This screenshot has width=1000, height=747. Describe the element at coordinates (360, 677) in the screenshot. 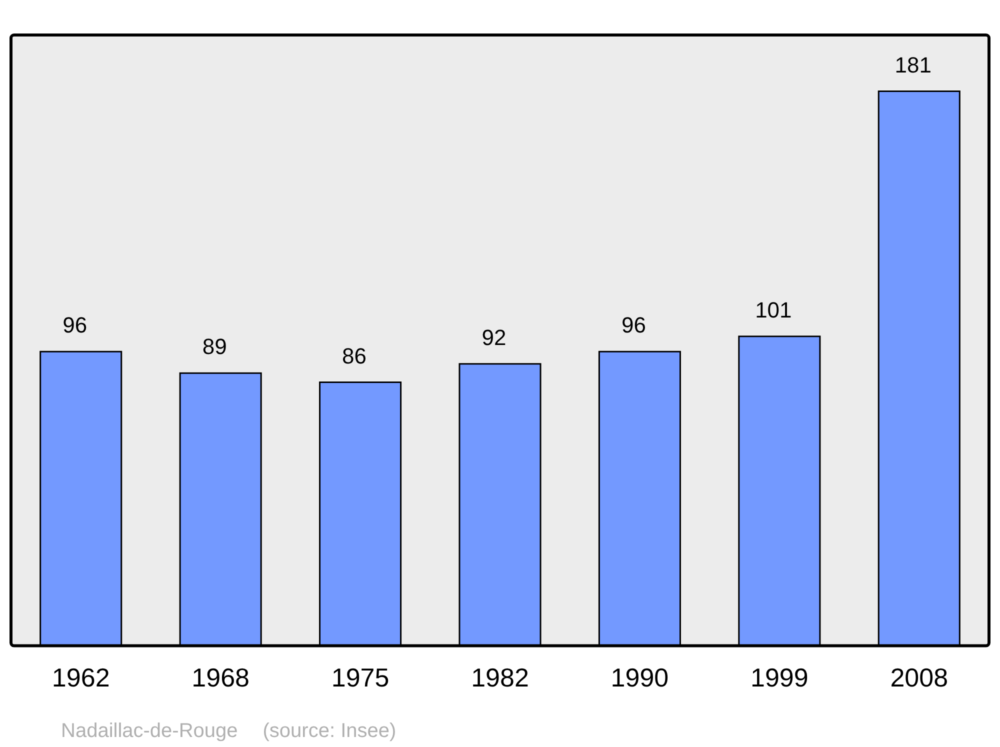

I see `x-tick-label: 1975` at that location.